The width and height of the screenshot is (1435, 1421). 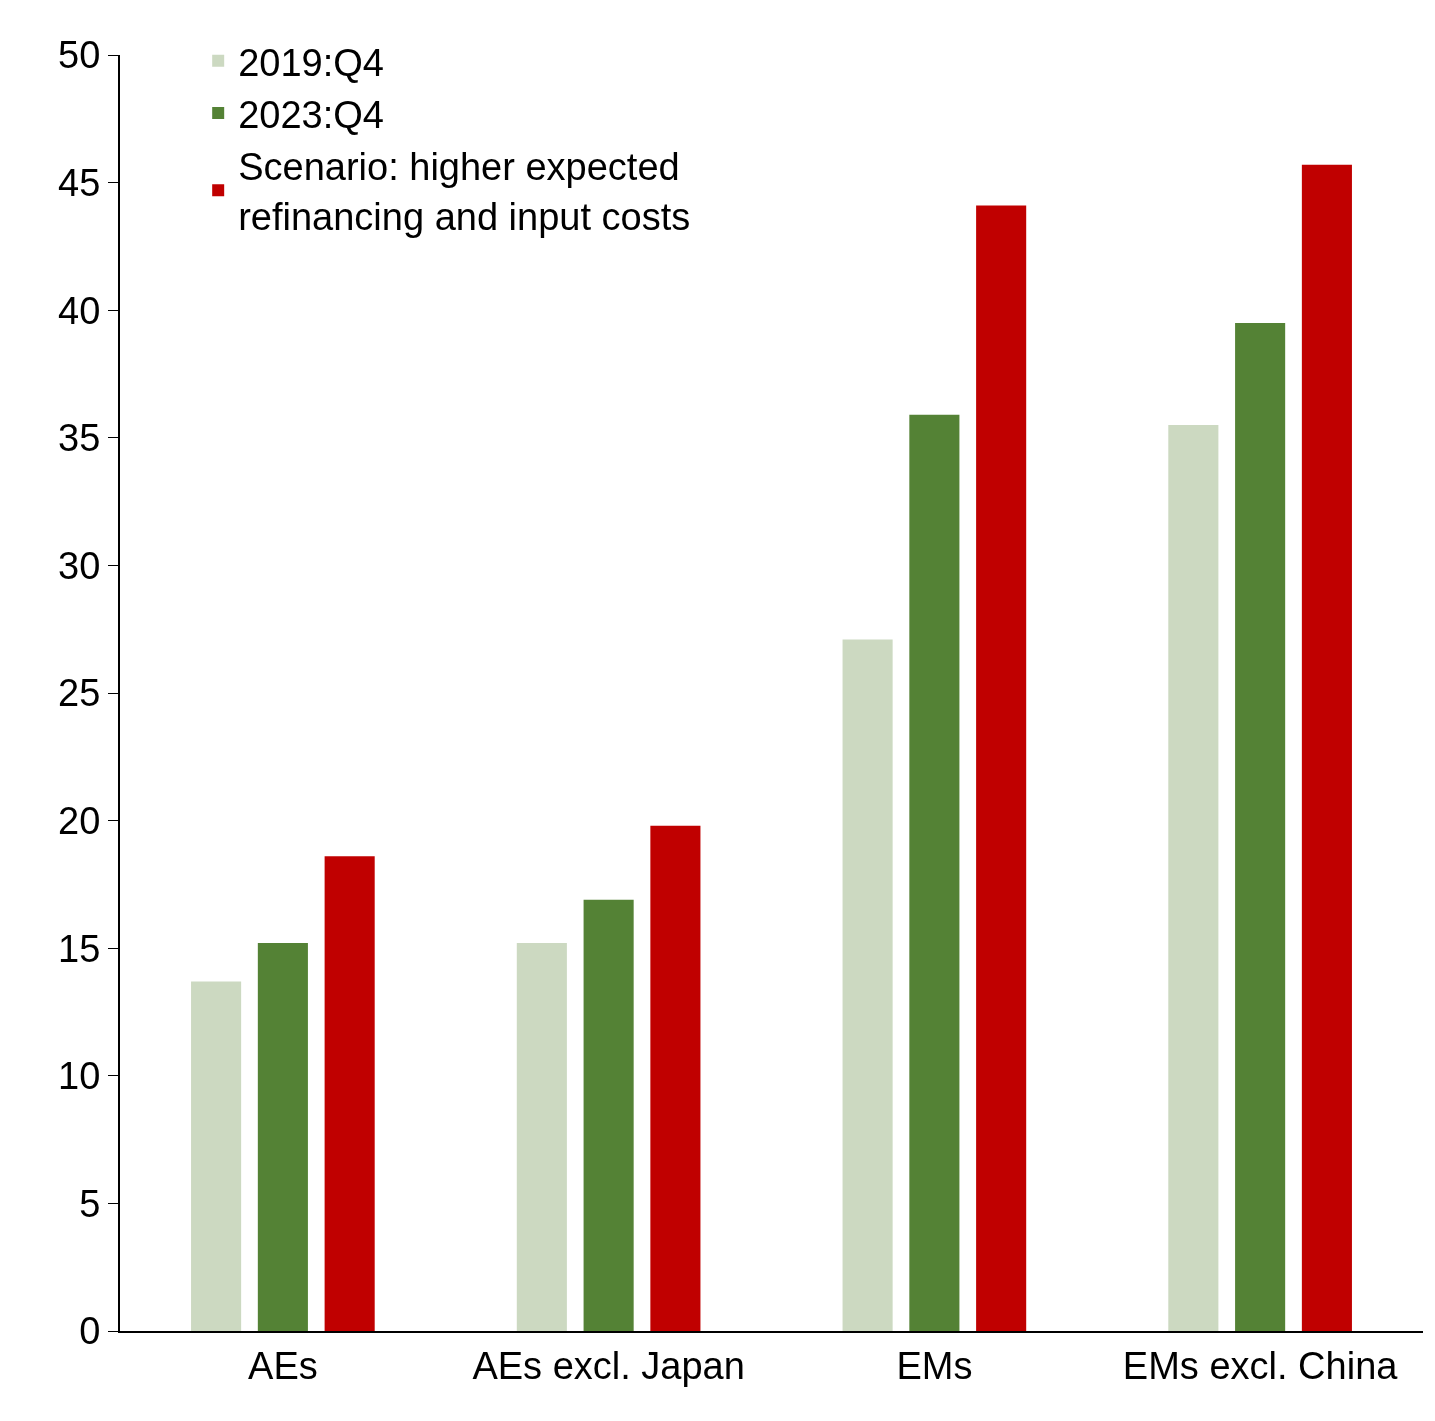 I want to click on y-tick-label: 30, so click(x=79, y=565).